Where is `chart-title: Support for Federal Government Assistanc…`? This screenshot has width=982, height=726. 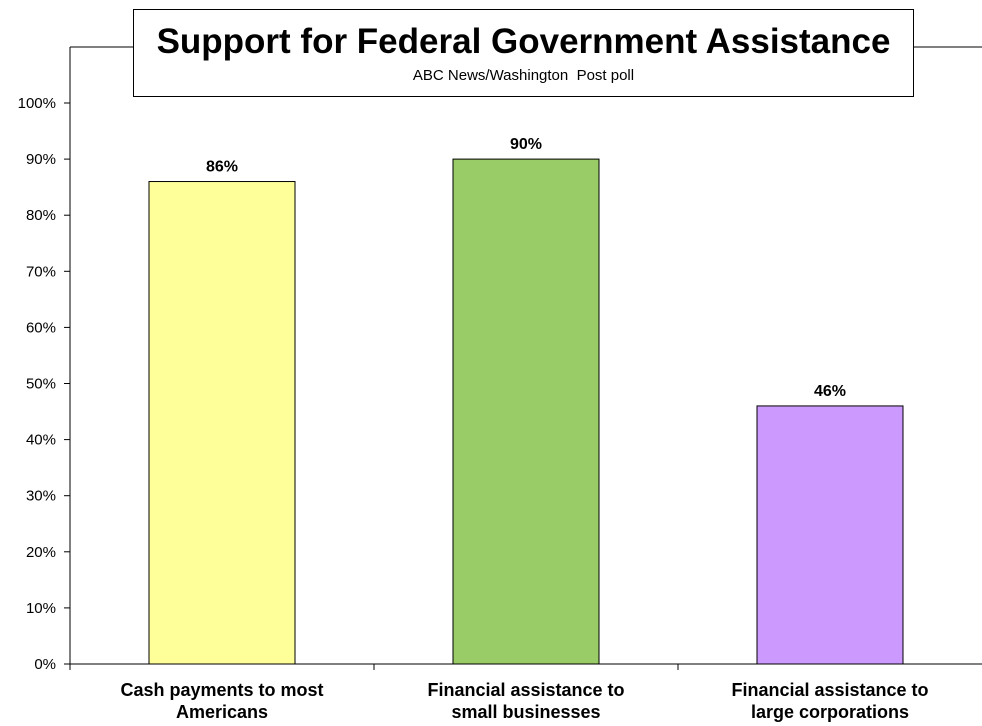
chart-title: Support for Federal Government Assistanc… is located at coordinates (523, 41).